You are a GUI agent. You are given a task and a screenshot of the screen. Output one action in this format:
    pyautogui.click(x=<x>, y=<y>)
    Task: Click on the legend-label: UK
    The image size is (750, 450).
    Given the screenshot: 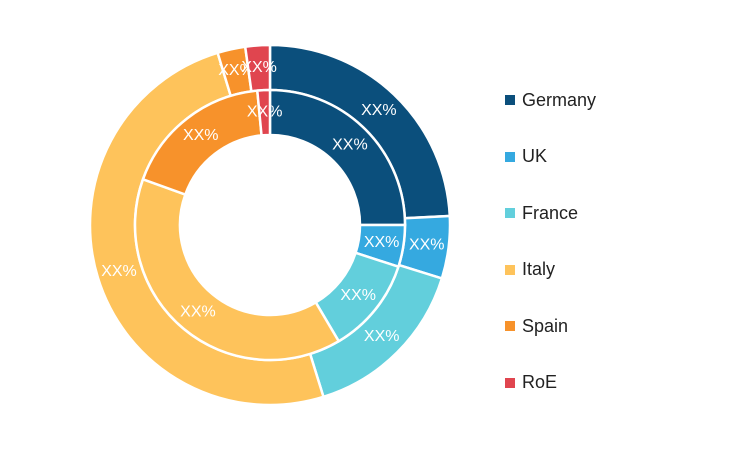 What is the action you would take?
    pyautogui.click(x=535, y=156)
    